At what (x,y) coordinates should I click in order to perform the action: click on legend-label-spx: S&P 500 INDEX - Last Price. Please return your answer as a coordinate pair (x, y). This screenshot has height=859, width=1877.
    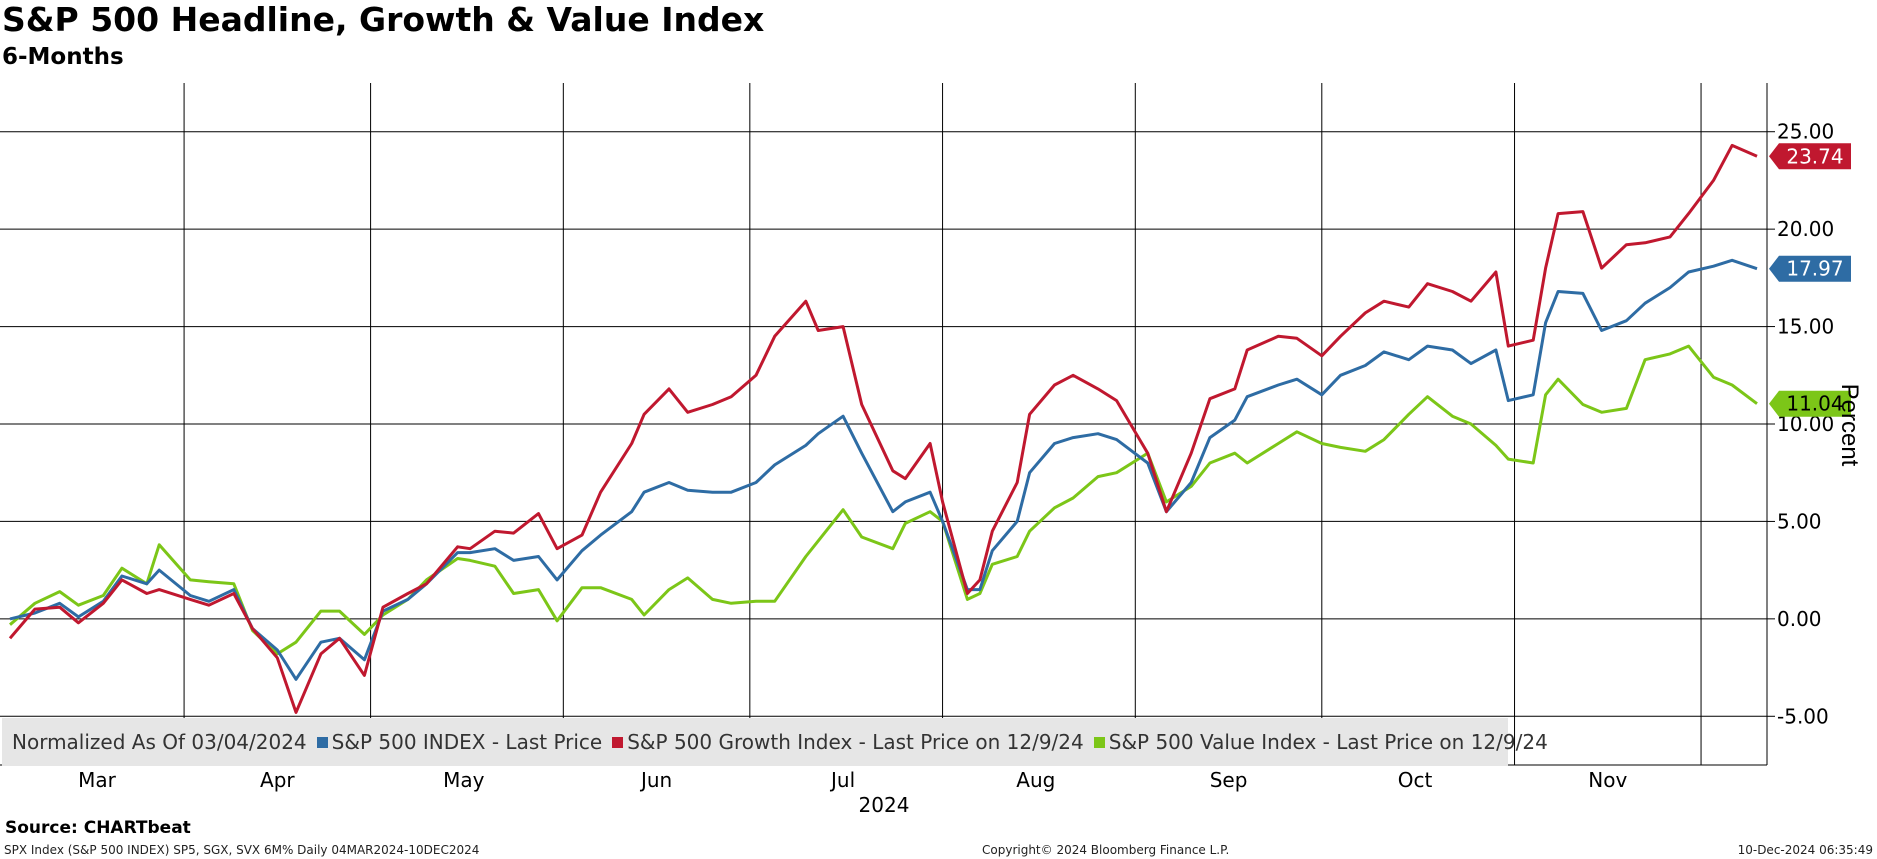
    Looking at the image, I should click on (467, 742).